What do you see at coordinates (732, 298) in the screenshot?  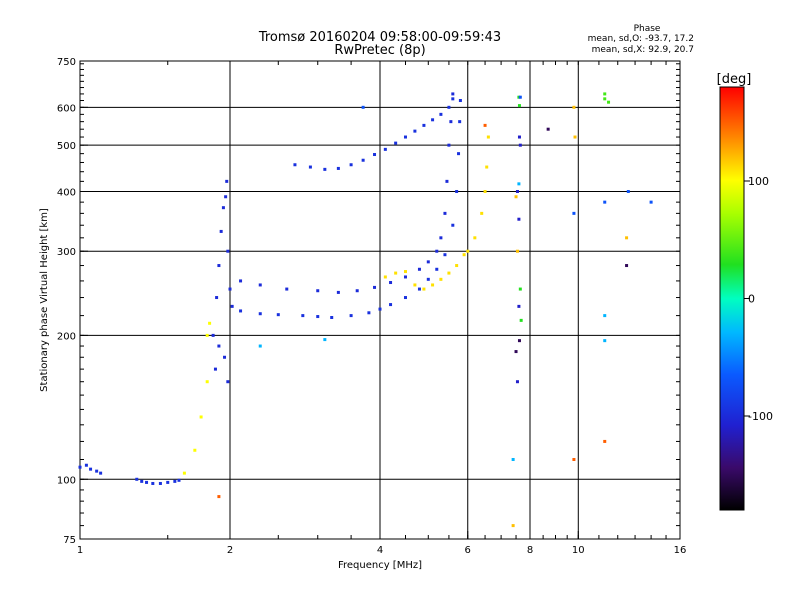 I see `colorbar` at bounding box center [732, 298].